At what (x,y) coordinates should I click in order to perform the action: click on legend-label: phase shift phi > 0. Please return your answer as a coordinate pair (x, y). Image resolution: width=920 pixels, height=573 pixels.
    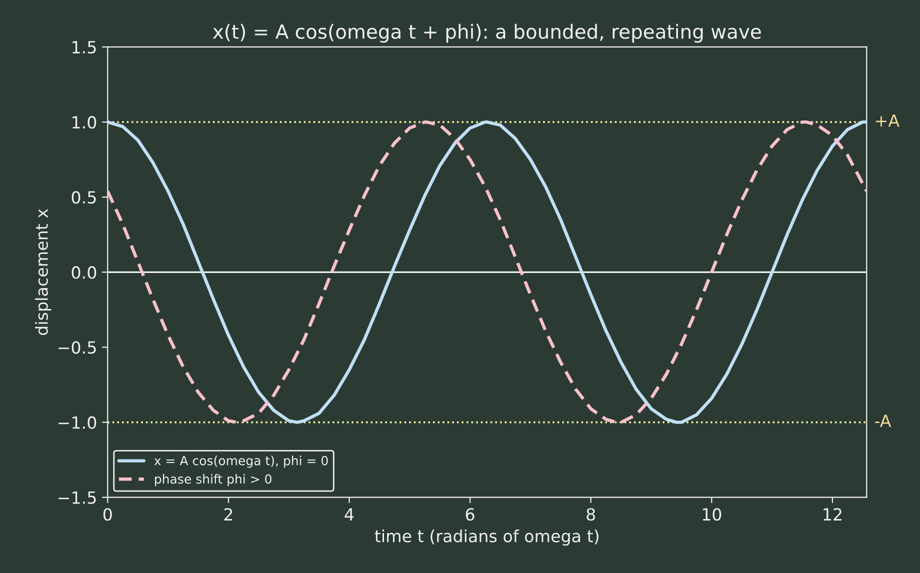
    Looking at the image, I should click on (213, 480).